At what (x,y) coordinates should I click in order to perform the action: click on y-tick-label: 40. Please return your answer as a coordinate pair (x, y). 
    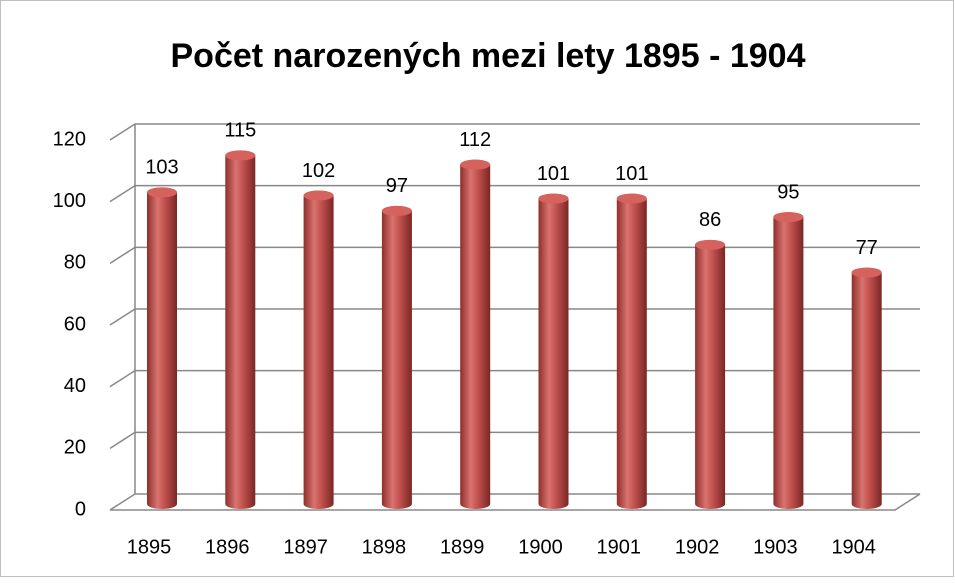
    Looking at the image, I should click on (75, 386).